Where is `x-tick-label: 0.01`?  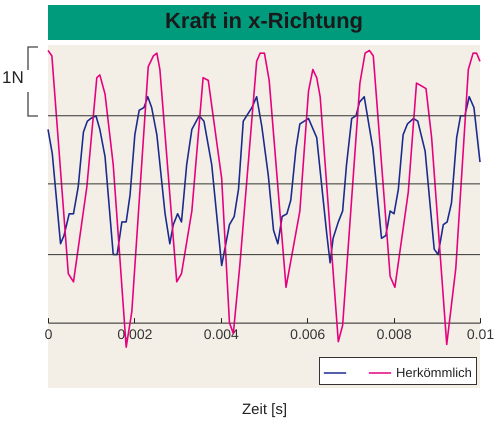
x-tick-label: 0.01 is located at coordinates (480, 334).